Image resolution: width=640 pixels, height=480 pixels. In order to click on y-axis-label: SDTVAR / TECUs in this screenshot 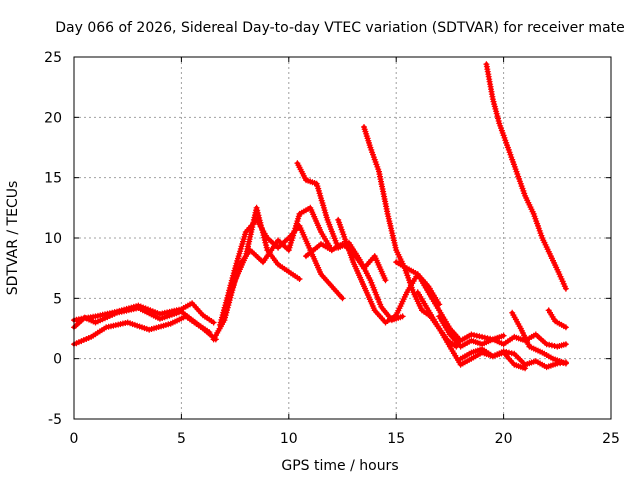, I will do `click(13, 238)`.